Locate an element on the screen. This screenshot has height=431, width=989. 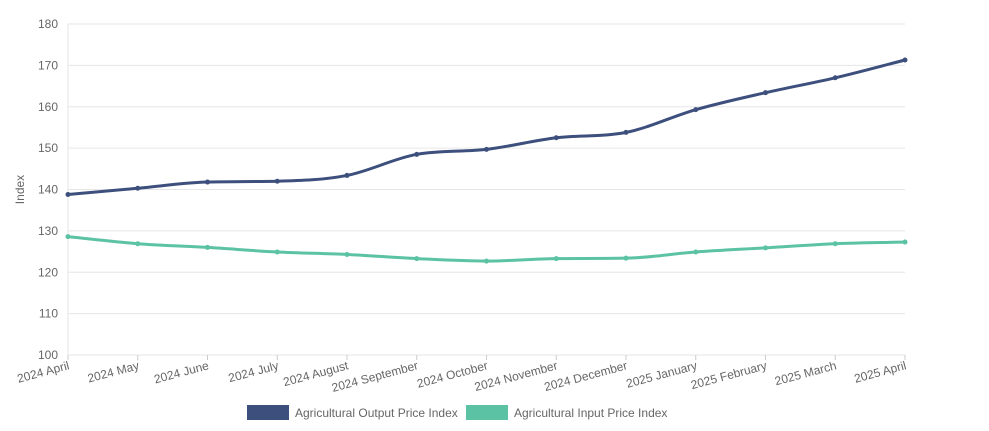
x-tick-label: 2024 July is located at coordinates (253, 371).